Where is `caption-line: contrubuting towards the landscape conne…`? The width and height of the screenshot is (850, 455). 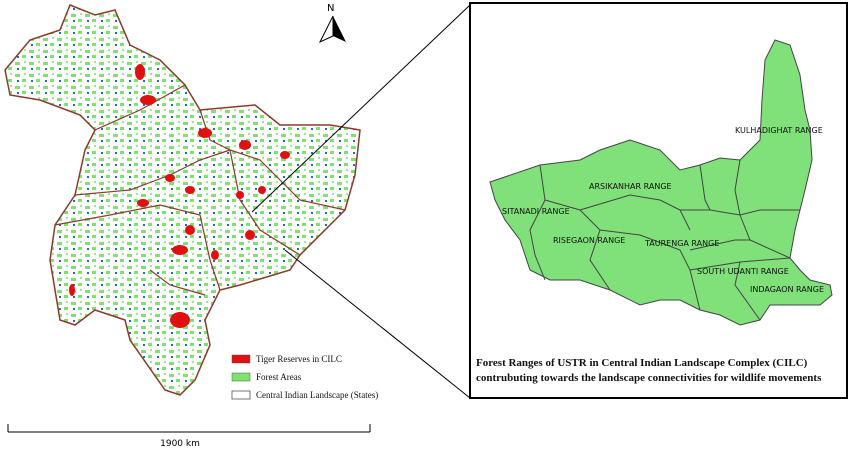
caption-line: contrubuting towards the landscape conne… is located at coordinates (649, 378).